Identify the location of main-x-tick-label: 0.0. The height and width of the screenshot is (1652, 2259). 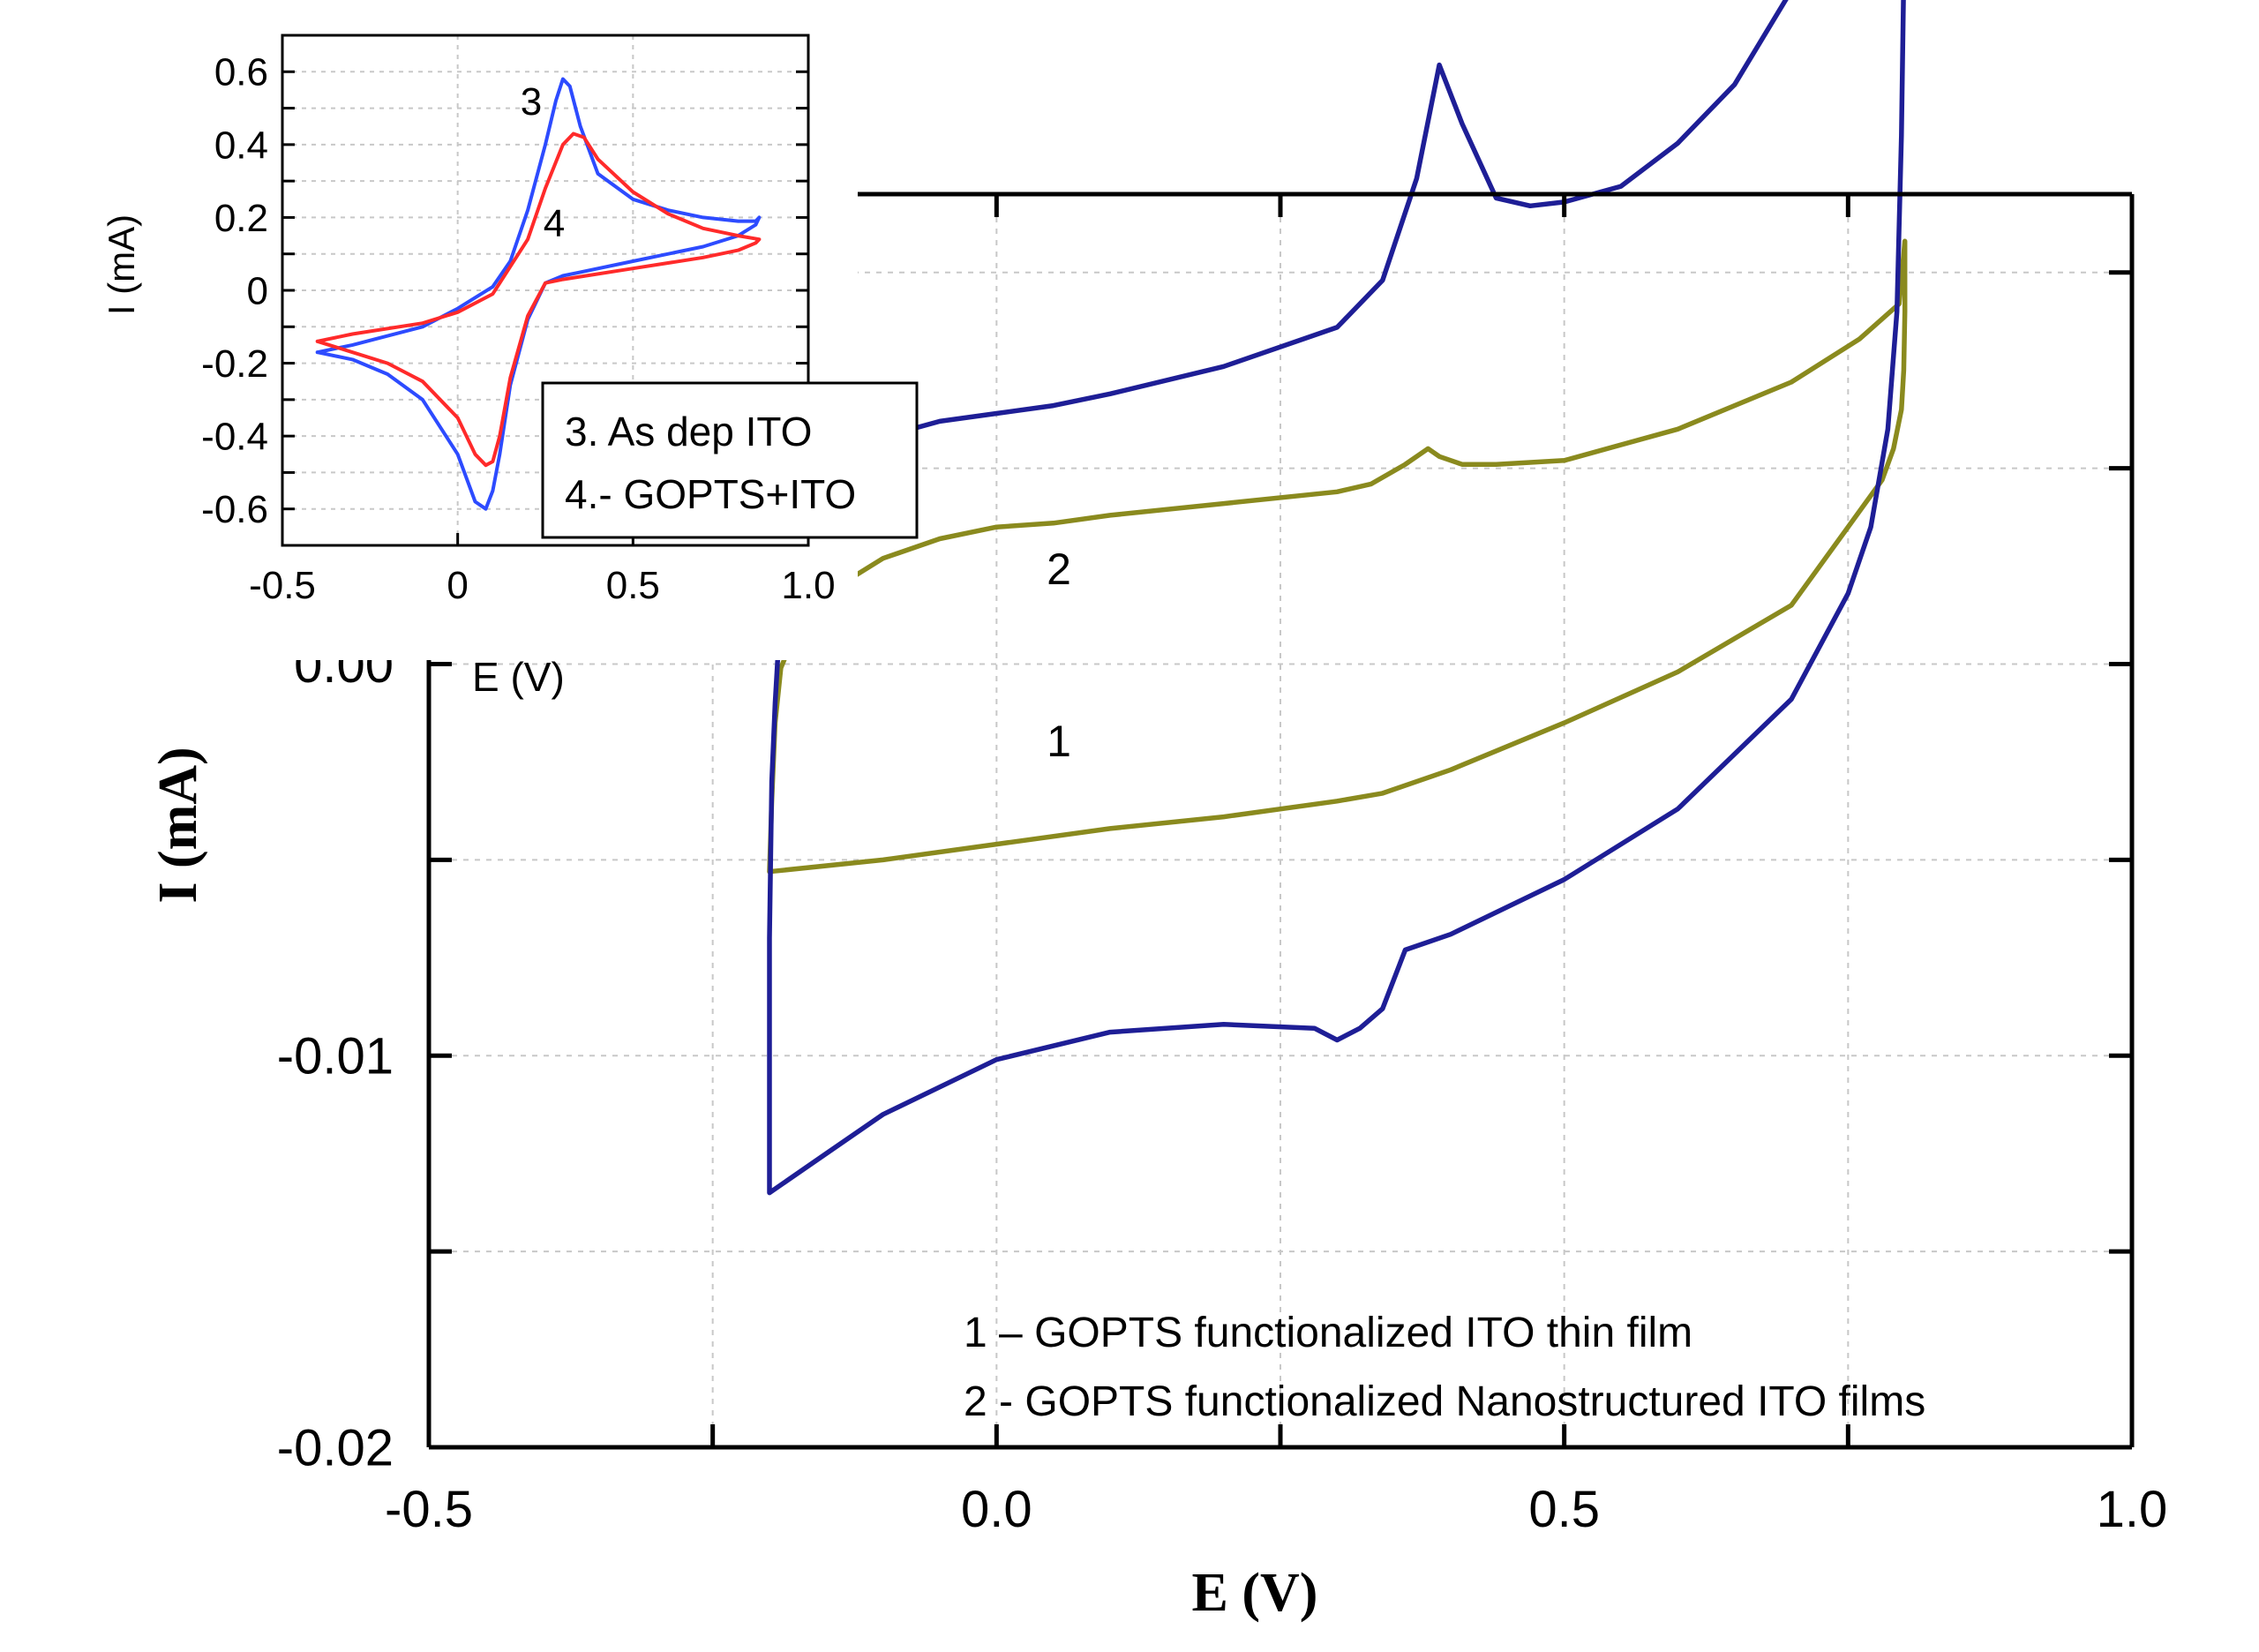
(997, 1509).